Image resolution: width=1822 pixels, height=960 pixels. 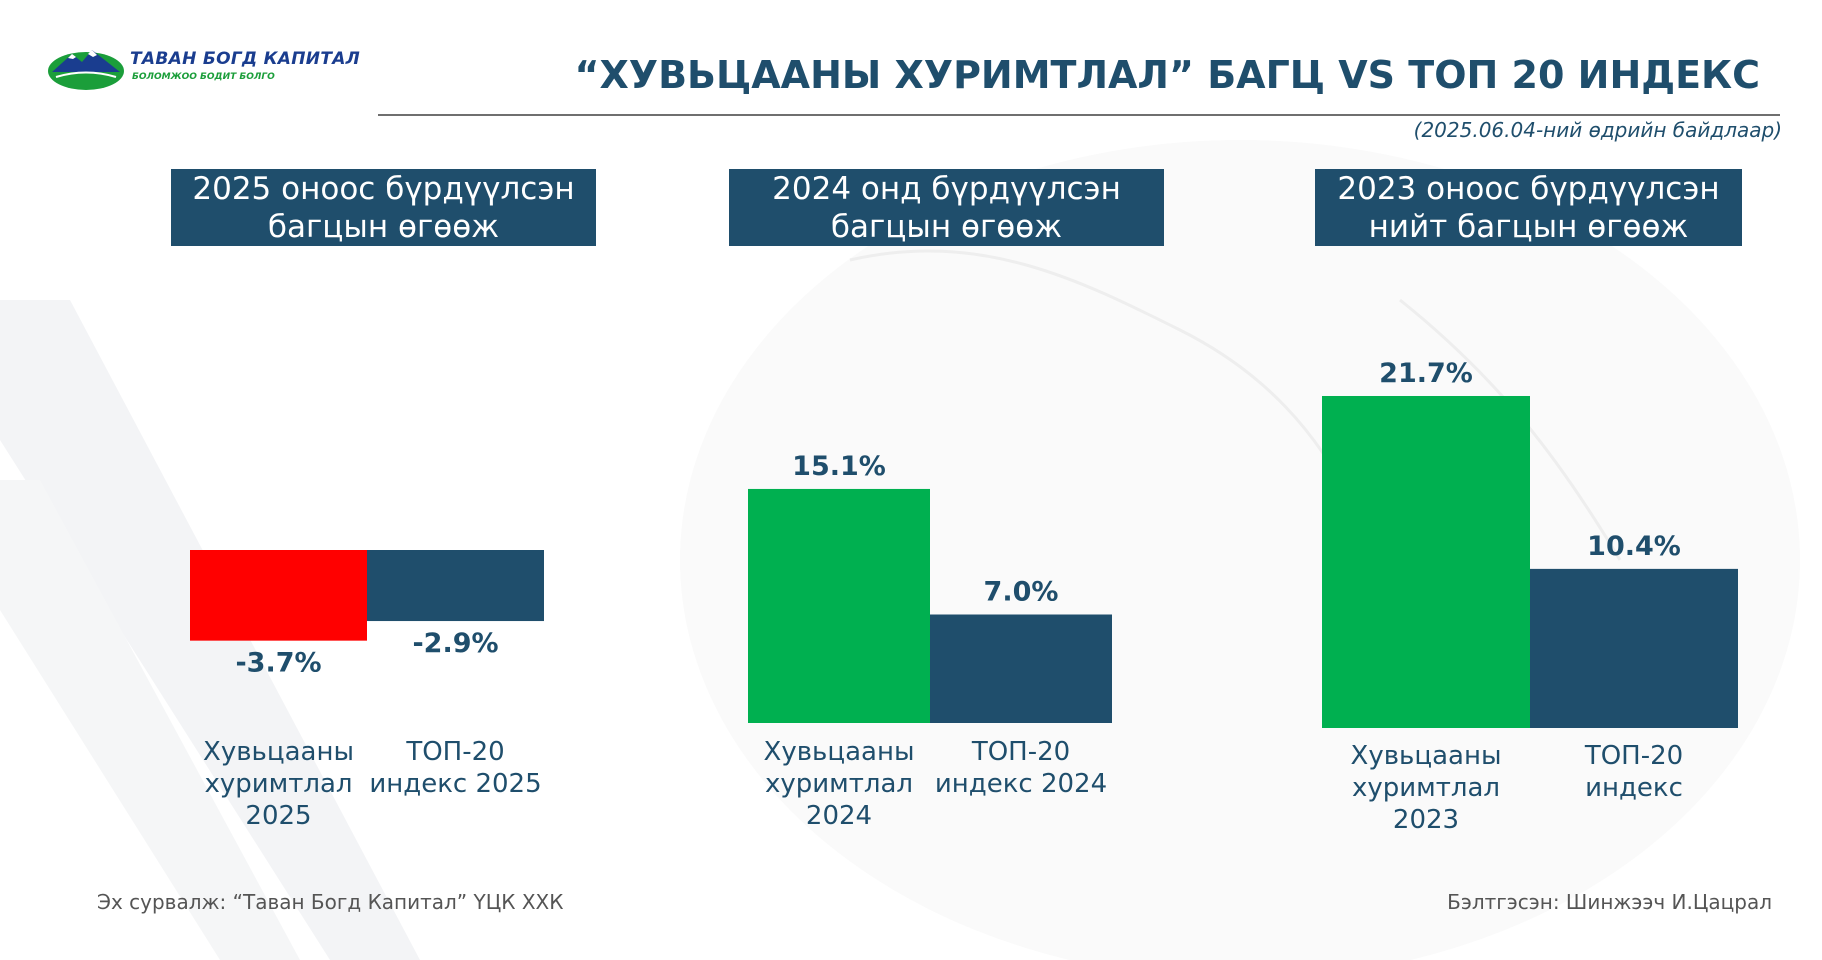 I want to click on panel-header-line: 2024 онд бүрдүүлсэн, so click(x=946, y=188).